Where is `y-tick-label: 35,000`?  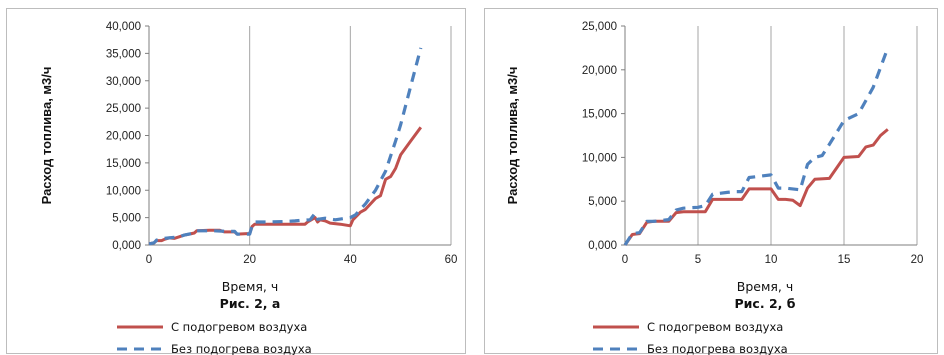
y-tick-label: 35,000 is located at coordinates (123, 54).